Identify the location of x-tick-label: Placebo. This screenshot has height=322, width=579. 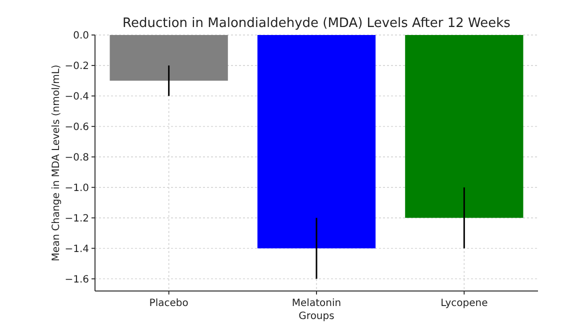
(168, 303).